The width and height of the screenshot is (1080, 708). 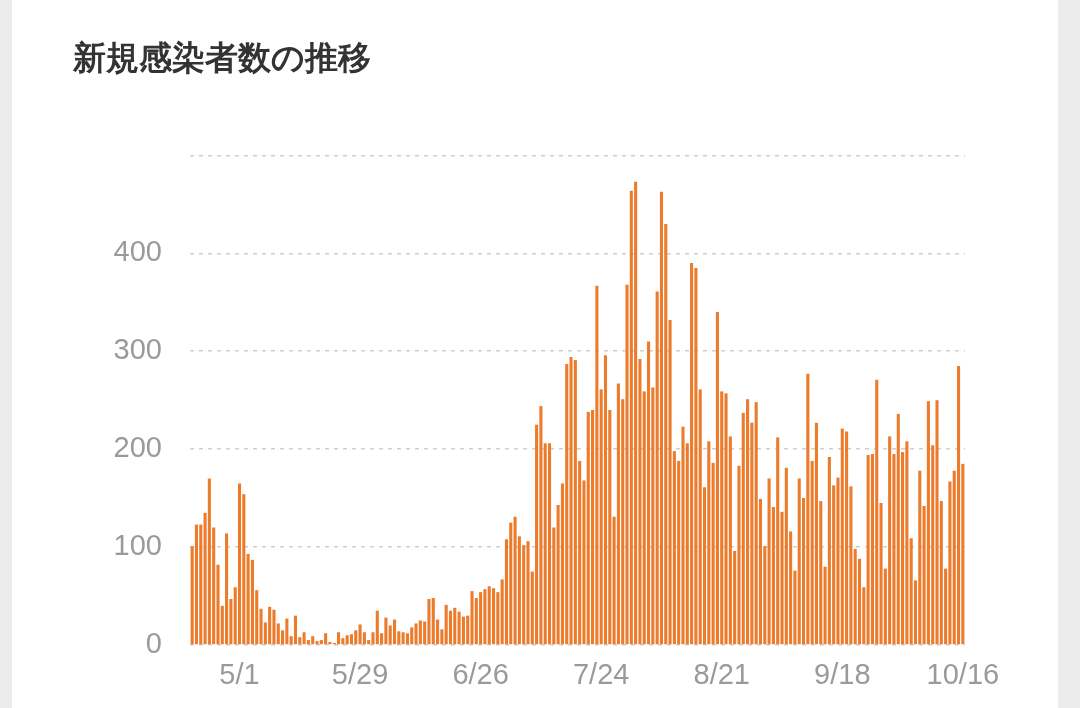 I want to click on y-tick-label: 300, so click(x=137, y=349).